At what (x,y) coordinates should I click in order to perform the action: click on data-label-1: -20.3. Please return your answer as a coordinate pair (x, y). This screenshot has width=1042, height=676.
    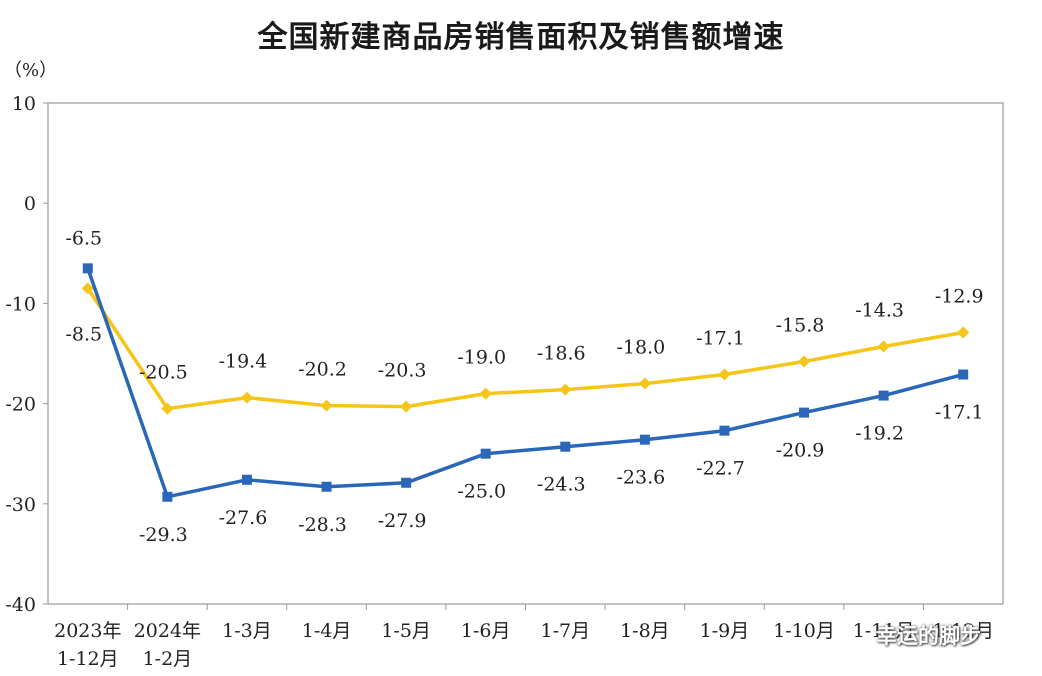
    Looking at the image, I should click on (402, 371).